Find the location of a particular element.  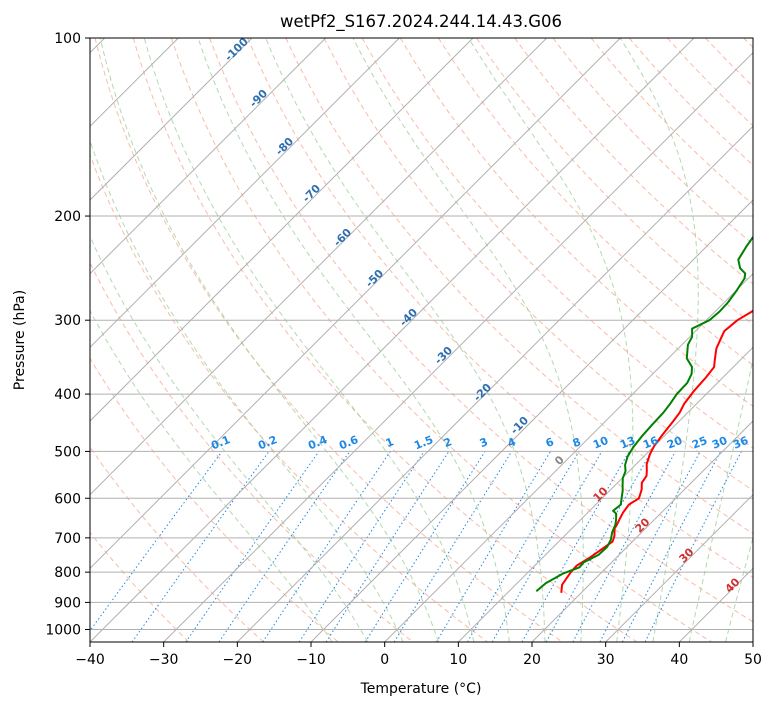

x-tick-label: 20 is located at coordinates (532, 660).